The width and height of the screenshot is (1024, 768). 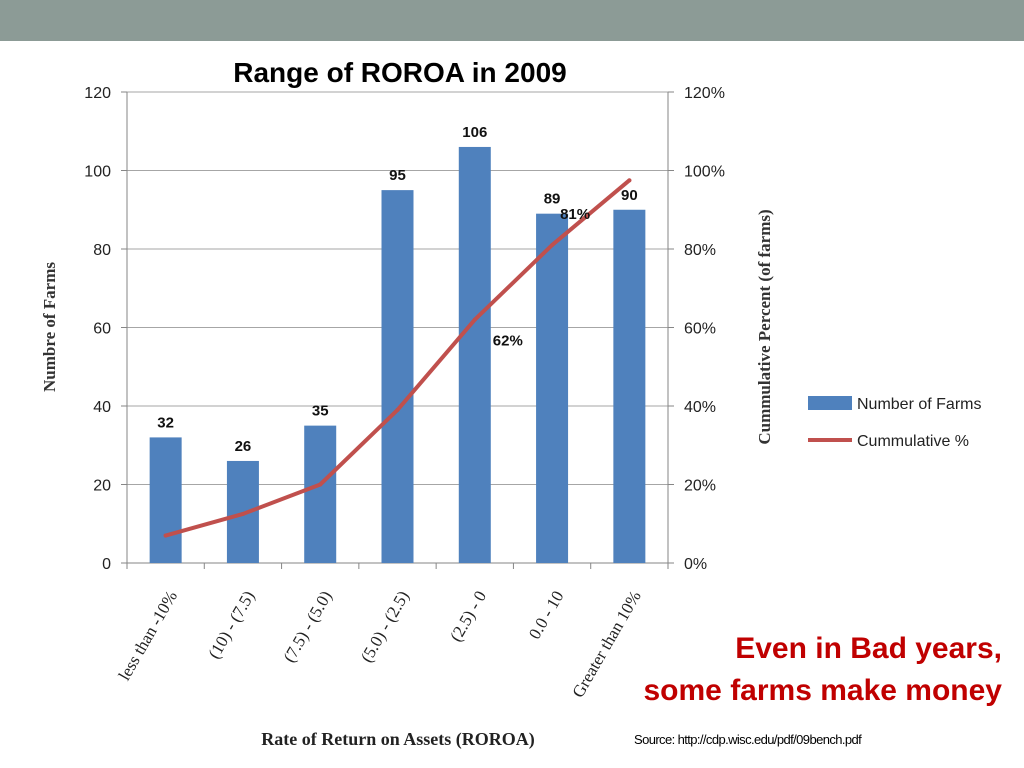 I want to click on line-value-label: 81%, so click(x=575, y=214).